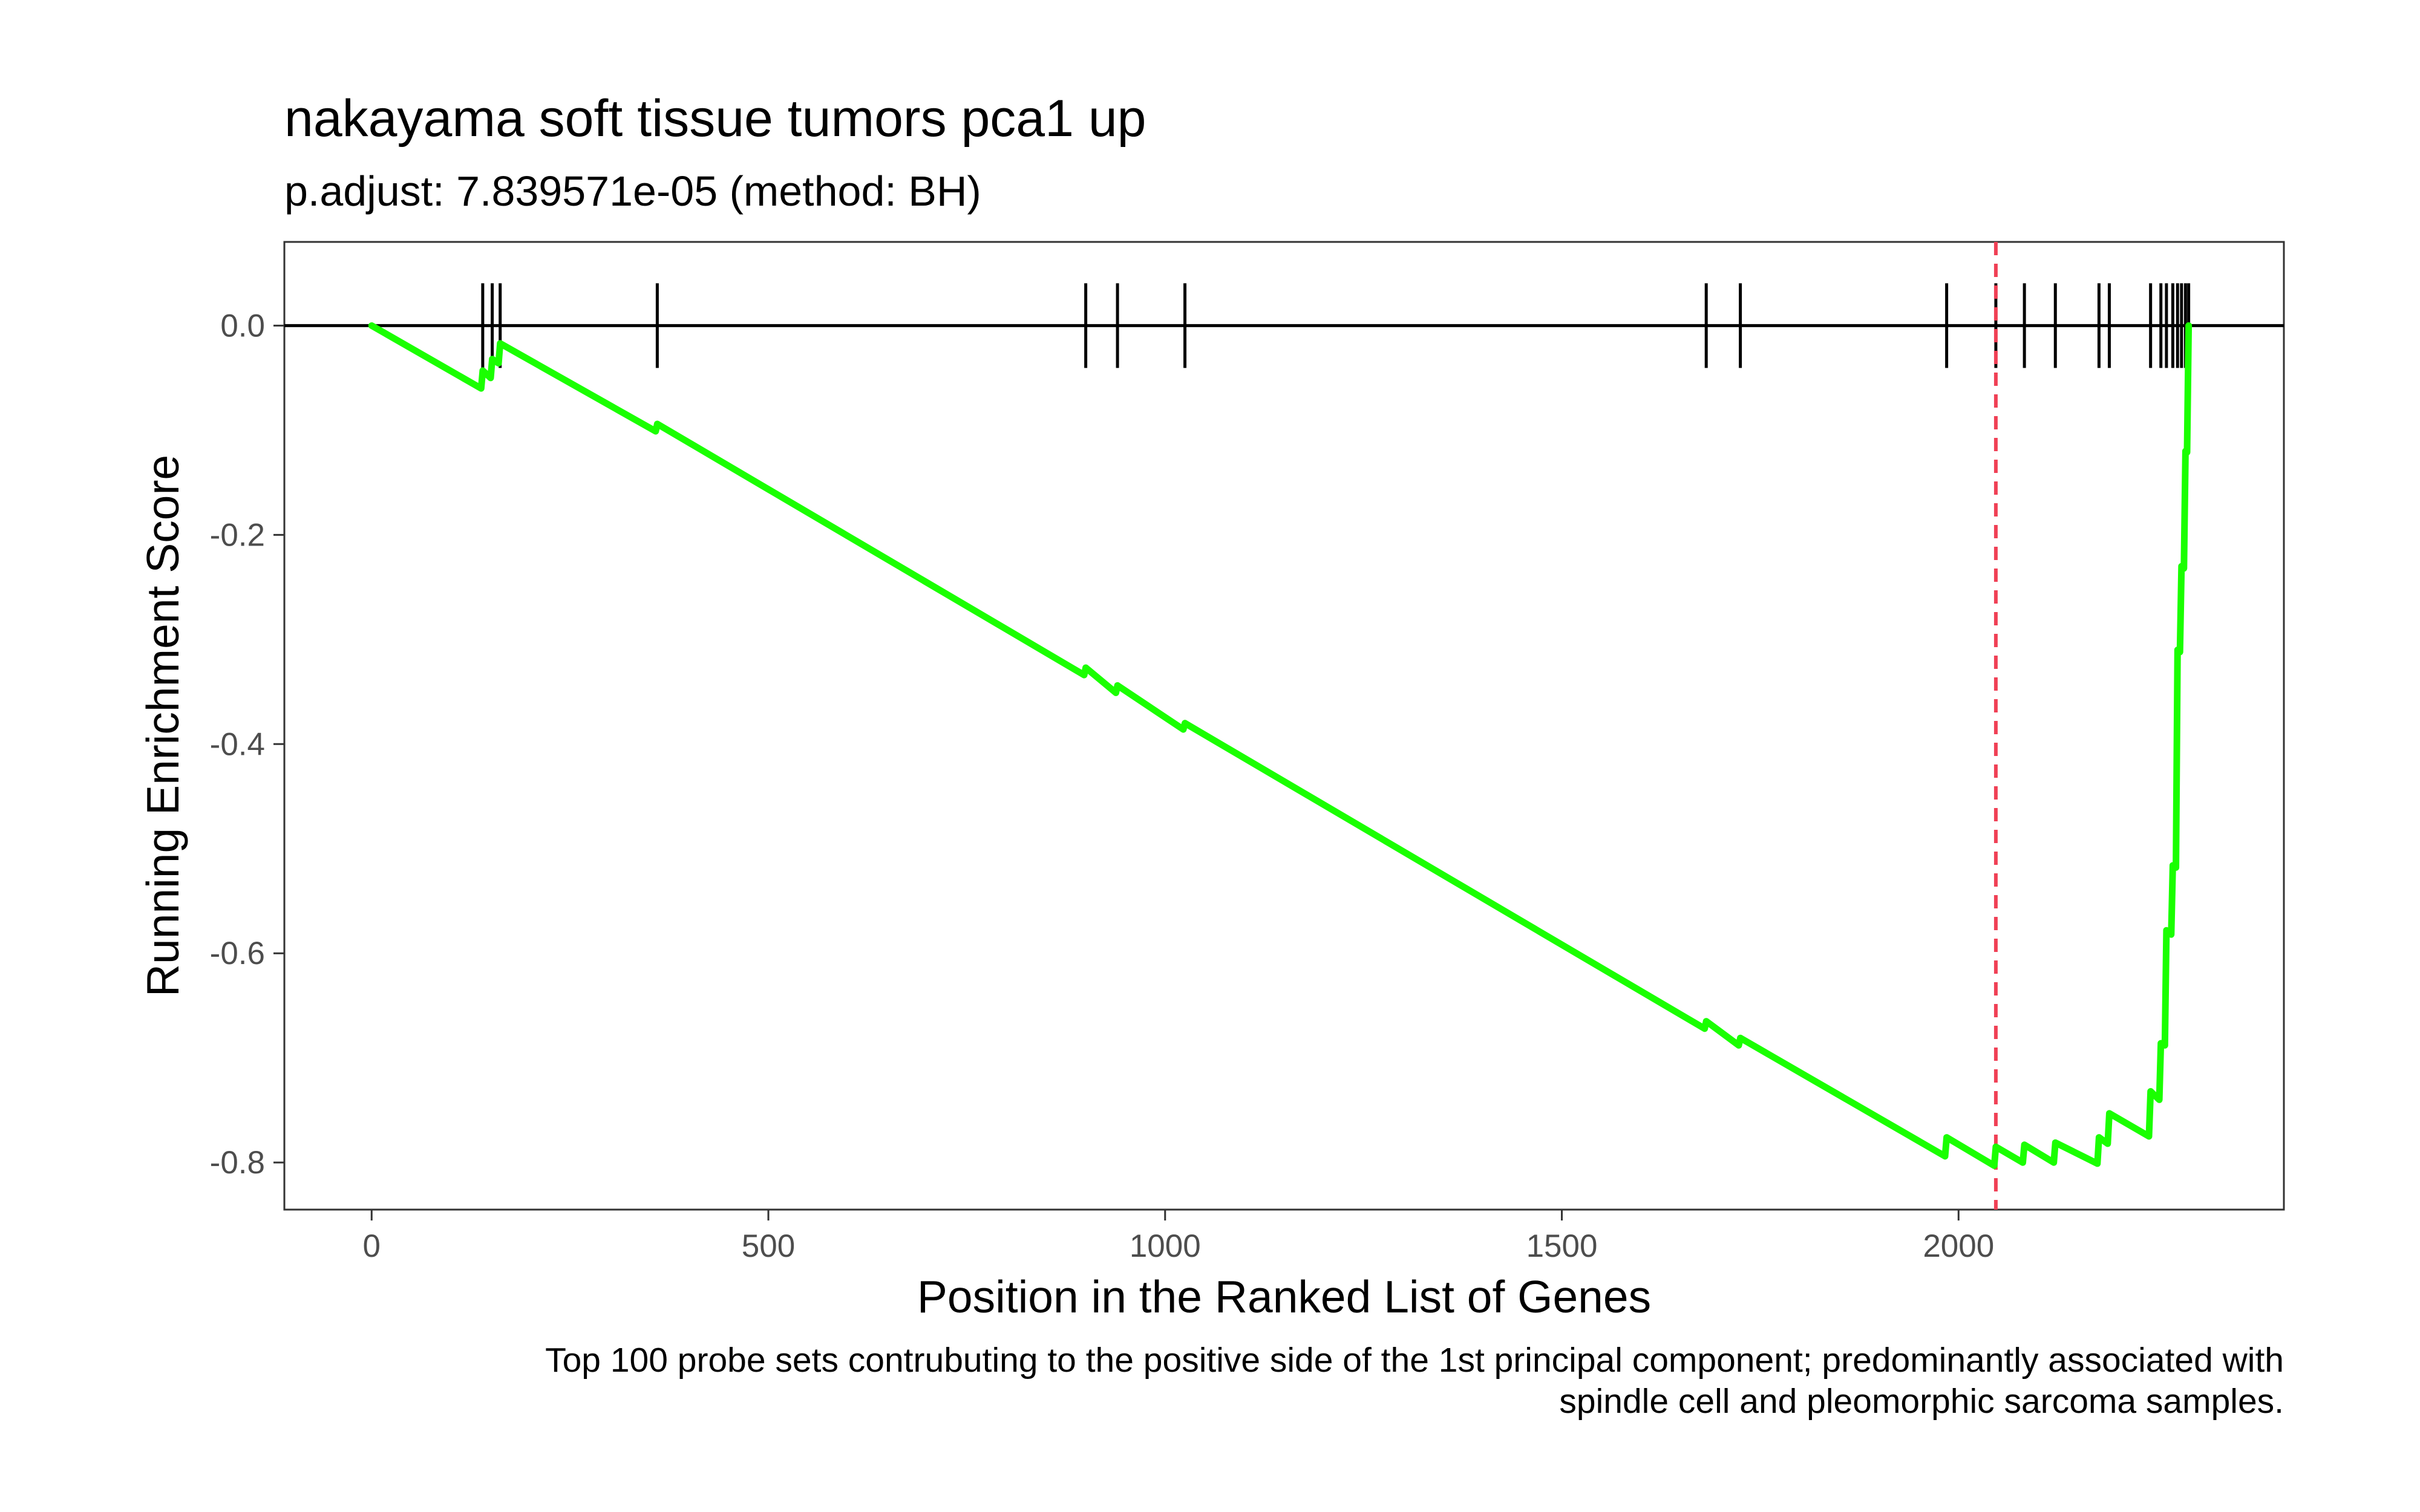 This screenshot has height=1512, width=2420. I want to click on x-tick-label: 1500, so click(1562, 1246).